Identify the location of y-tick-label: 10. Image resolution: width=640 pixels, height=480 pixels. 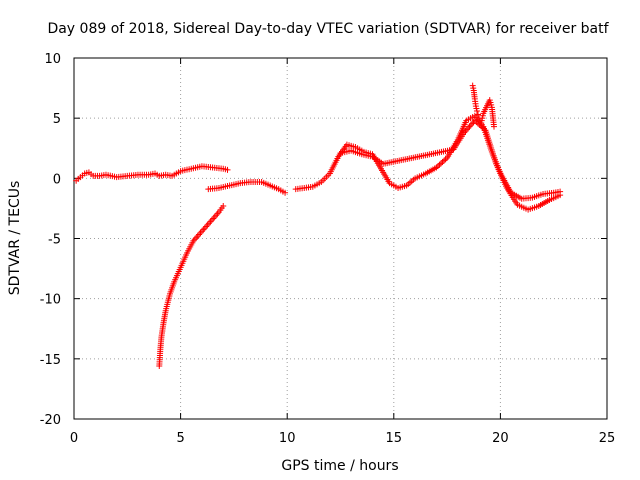
(52, 59).